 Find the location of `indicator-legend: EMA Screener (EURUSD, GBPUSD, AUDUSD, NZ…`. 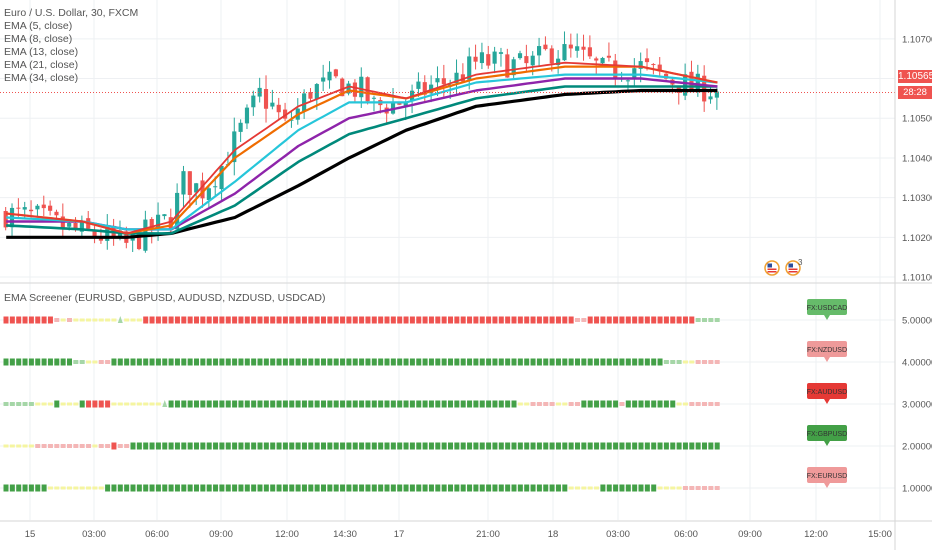

indicator-legend: EMA Screener (EURUSD, GBPUSD, AUDUSD, NZ… is located at coordinates (164, 298).